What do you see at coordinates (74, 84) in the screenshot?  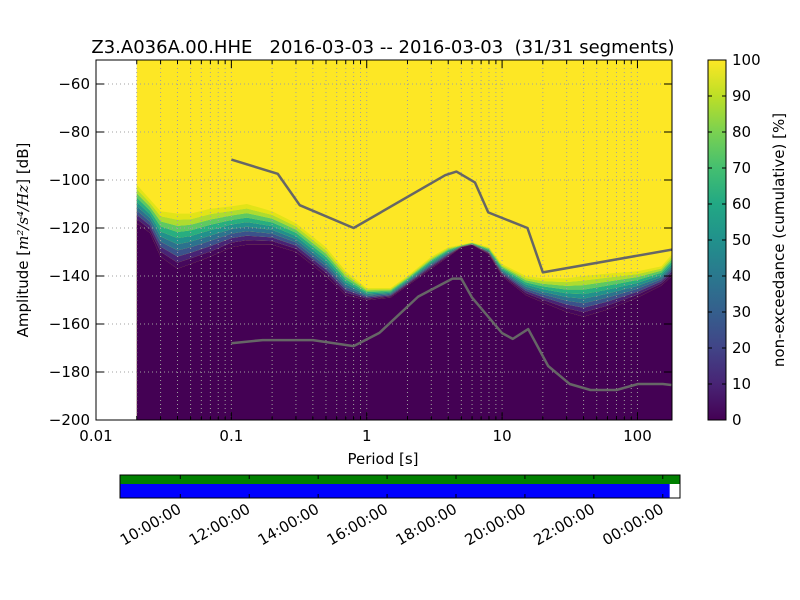 I see `y-tick-label: −60` at bounding box center [74, 84].